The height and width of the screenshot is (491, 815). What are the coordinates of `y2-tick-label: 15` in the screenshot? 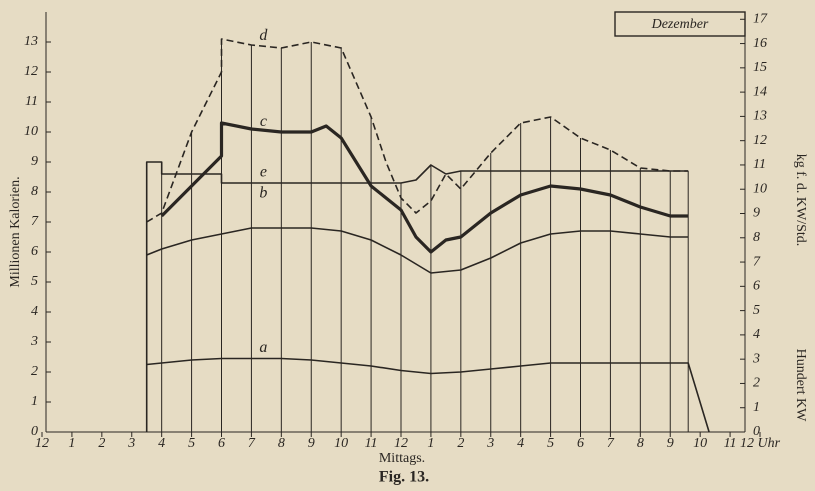 It's located at (760, 67).